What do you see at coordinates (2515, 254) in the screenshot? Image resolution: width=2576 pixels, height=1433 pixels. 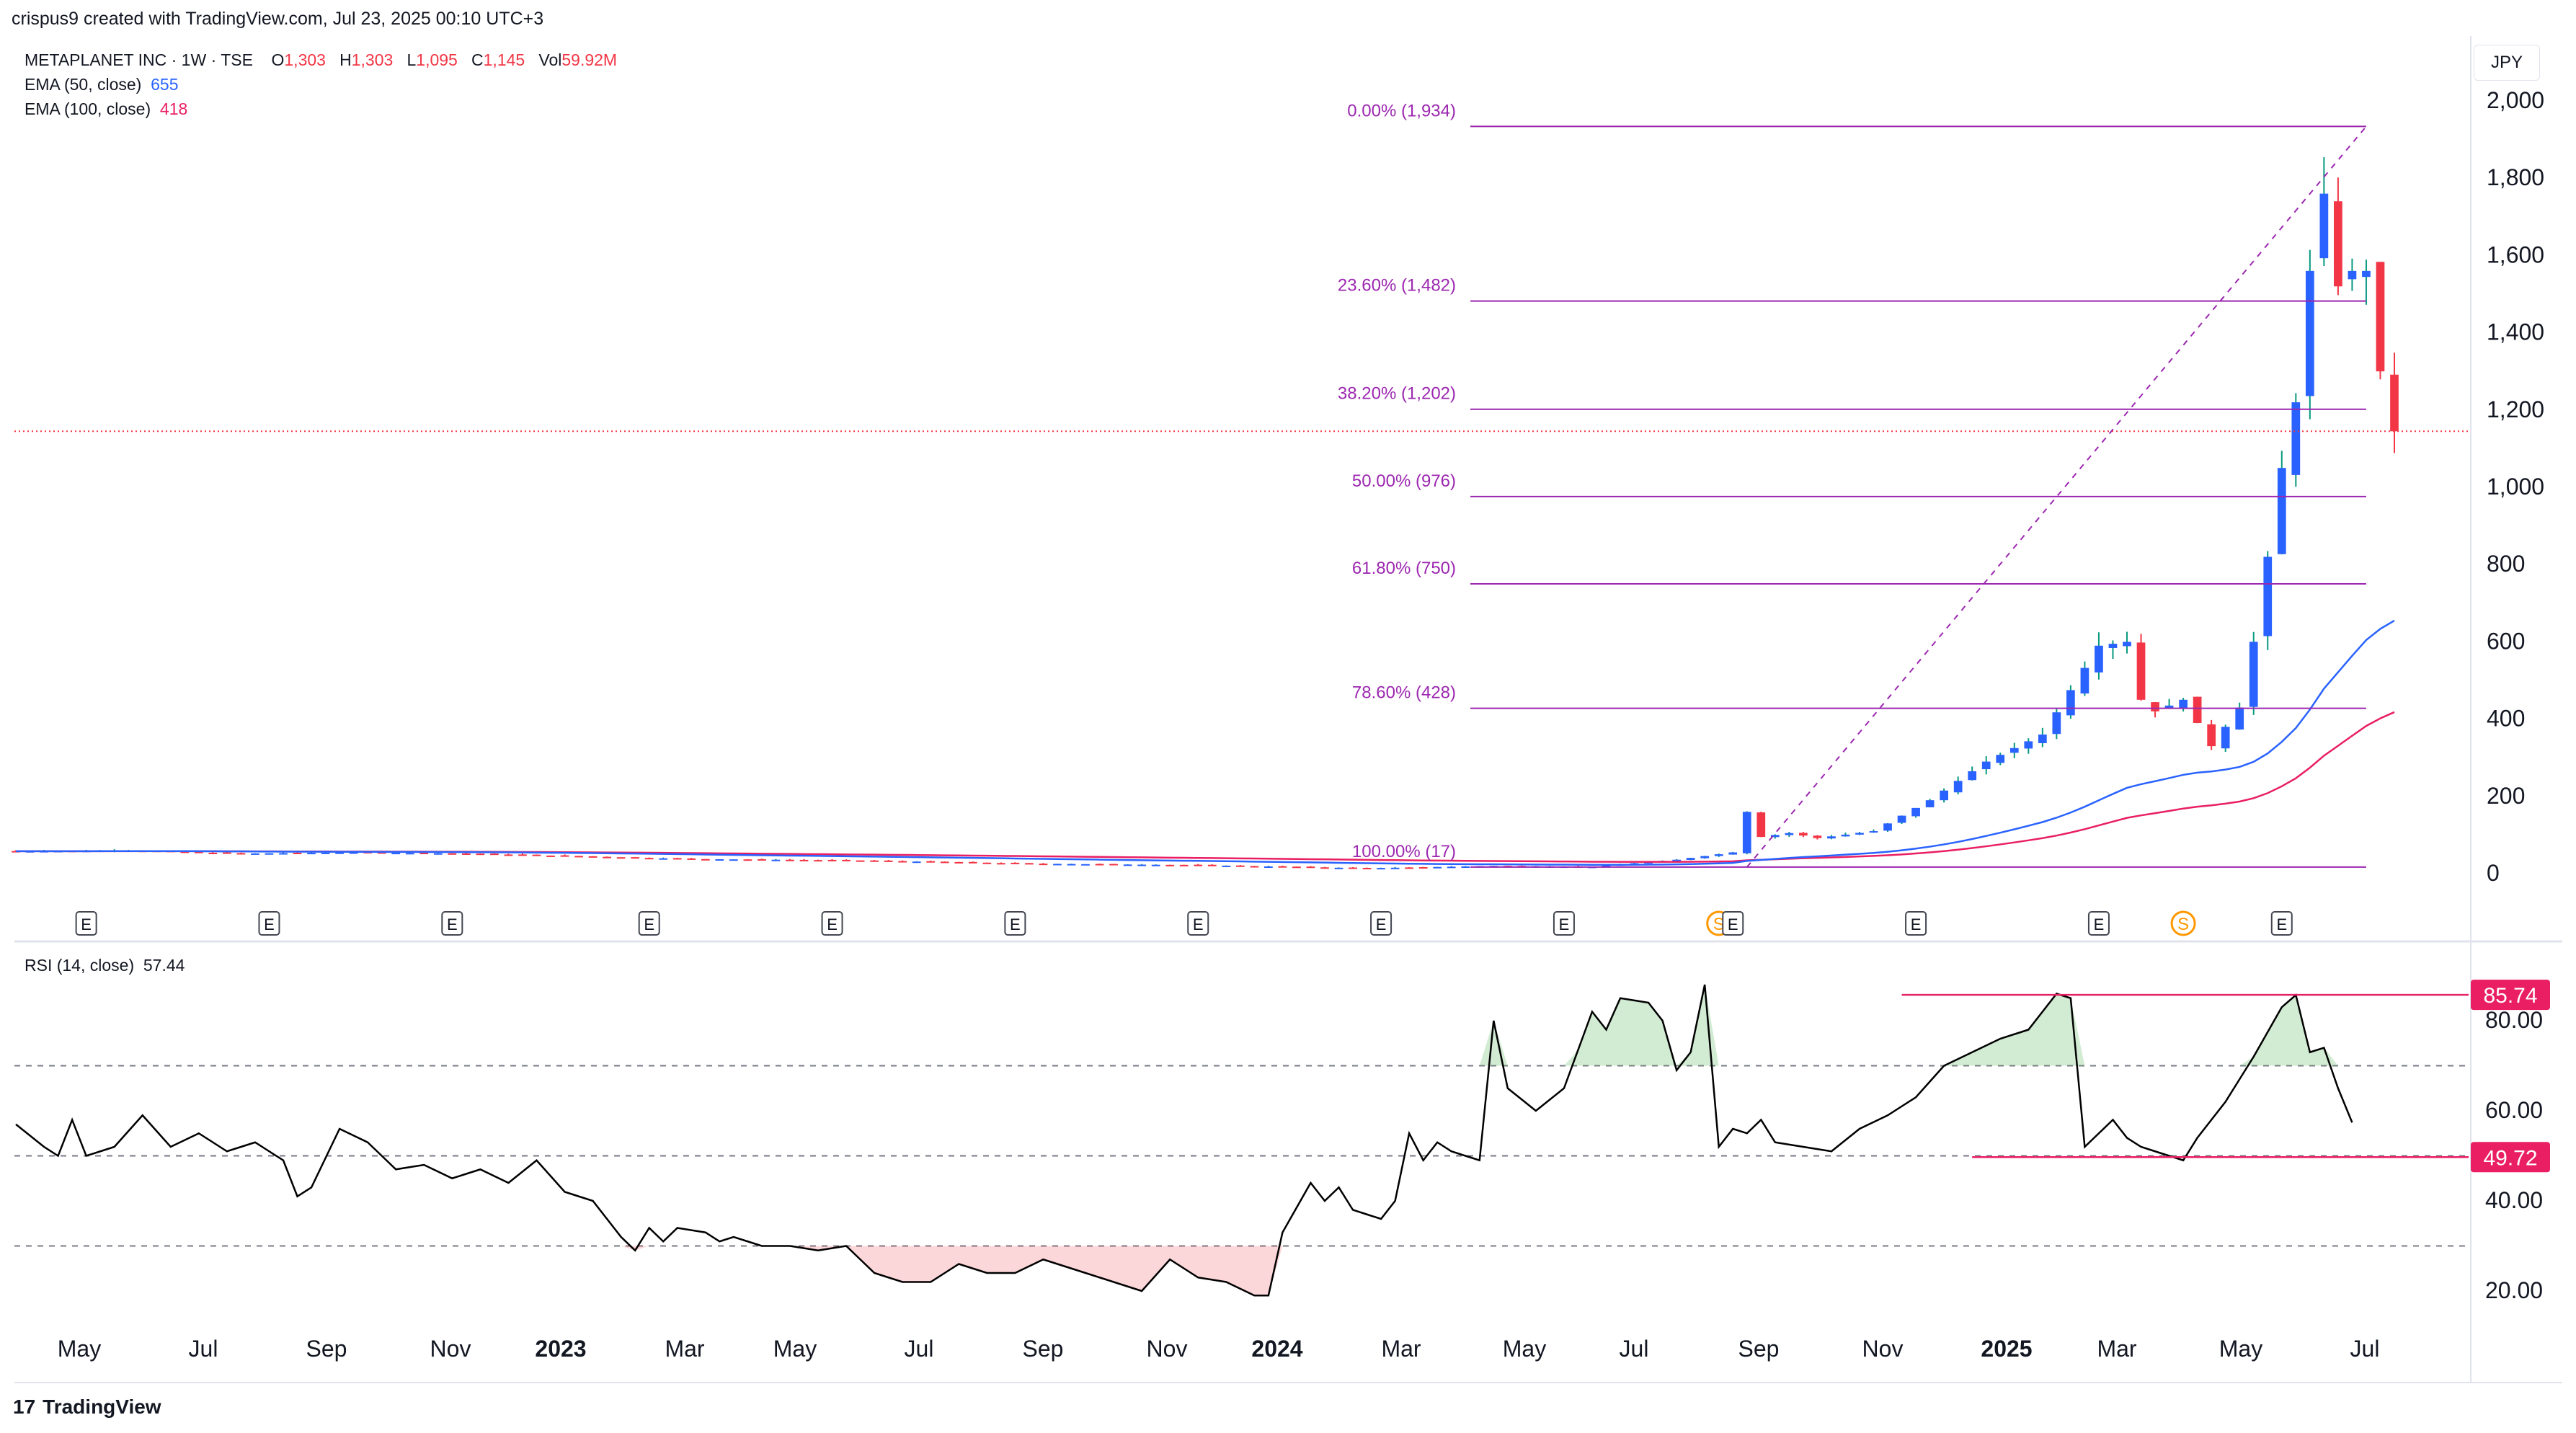 I see `price-tick-label: 1,600` at bounding box center [2515, 254].